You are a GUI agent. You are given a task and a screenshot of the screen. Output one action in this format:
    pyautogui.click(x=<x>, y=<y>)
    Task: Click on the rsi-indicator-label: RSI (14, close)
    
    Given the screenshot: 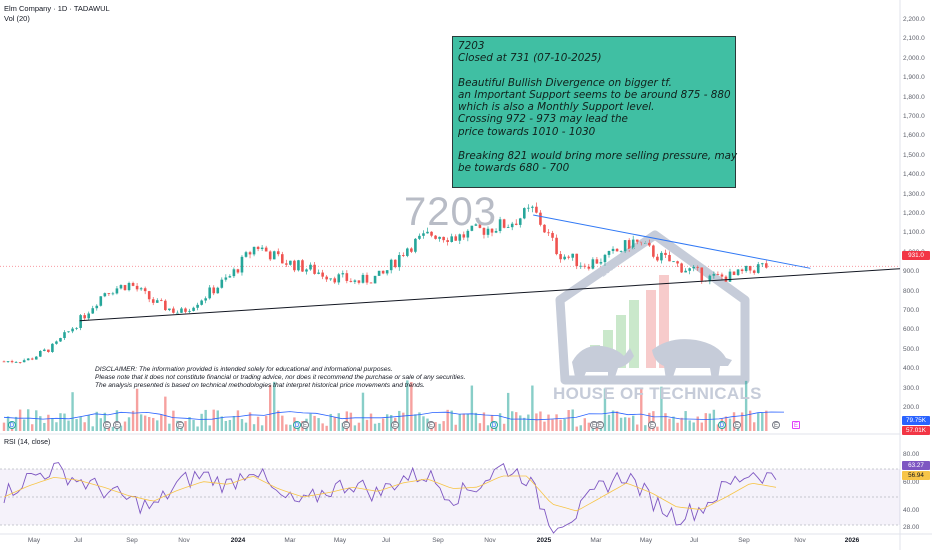 What is the action you would take?
    pyautogui.click(x=27, y=442)
    